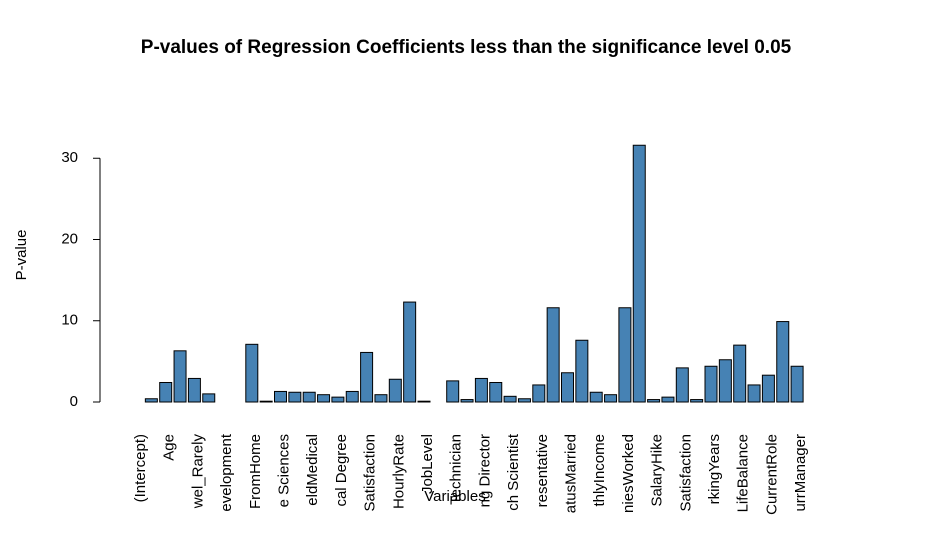 The width and height of the screenshot is (937, 541). I want to click on x-tick-label: JobLevel, so click(427, 464).